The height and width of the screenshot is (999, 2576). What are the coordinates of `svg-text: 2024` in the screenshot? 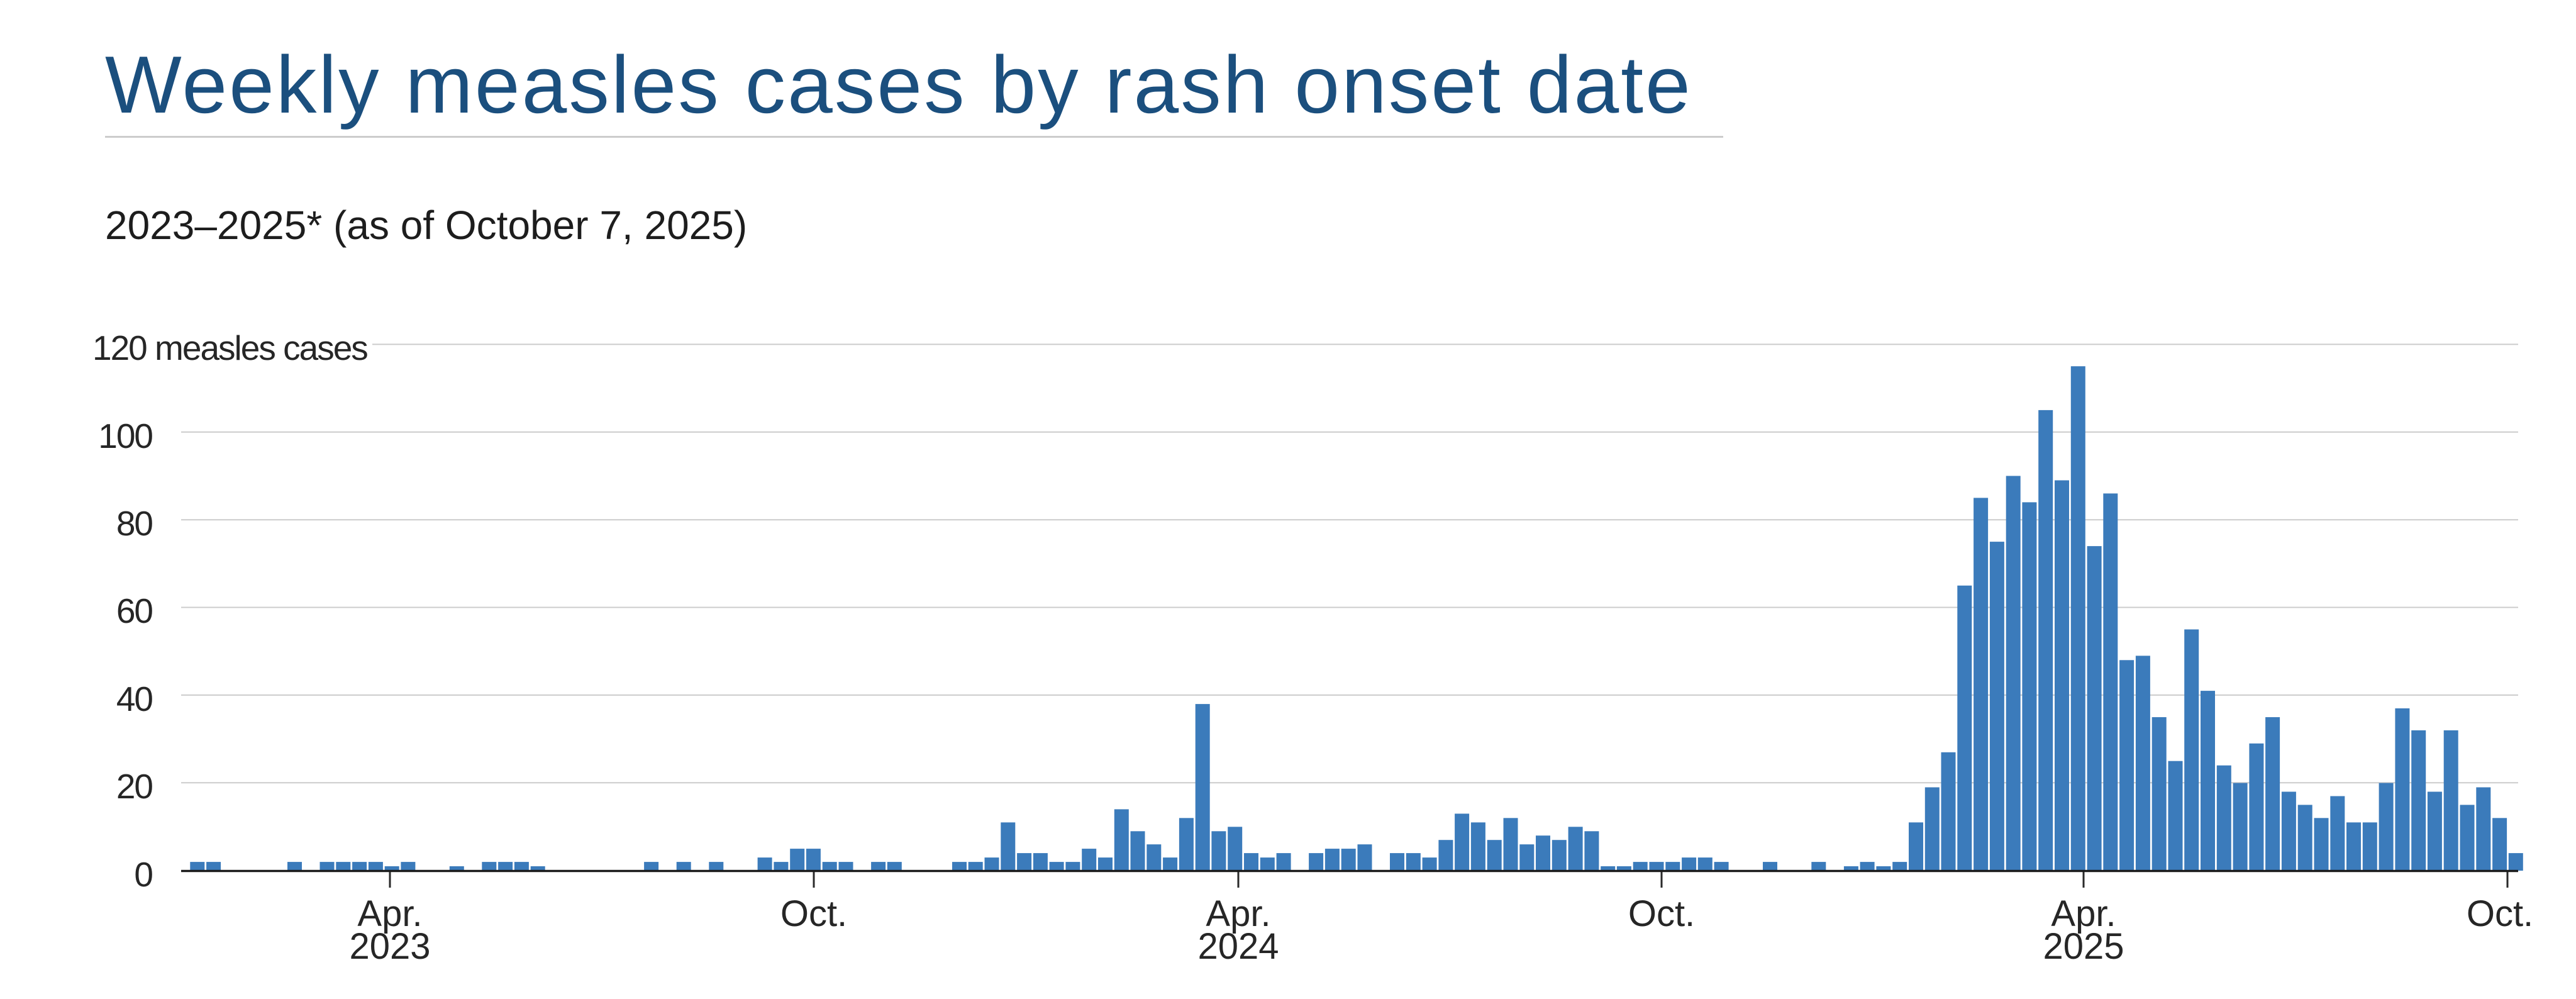 It's located at (1238, 946).